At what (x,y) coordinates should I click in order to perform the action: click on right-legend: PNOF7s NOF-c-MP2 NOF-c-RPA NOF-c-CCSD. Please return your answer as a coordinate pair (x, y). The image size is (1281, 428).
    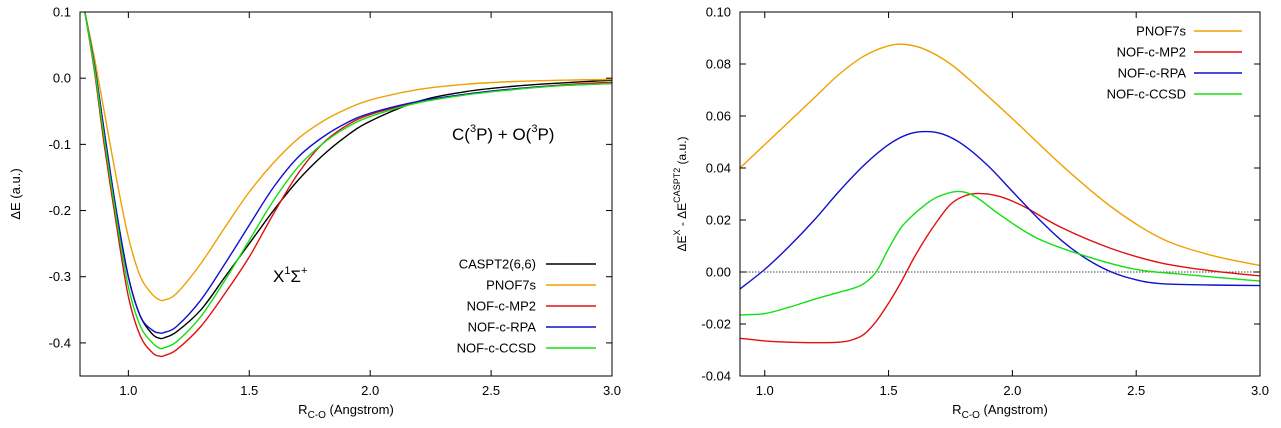
    Looking at the image, I should click on (1174, 63).